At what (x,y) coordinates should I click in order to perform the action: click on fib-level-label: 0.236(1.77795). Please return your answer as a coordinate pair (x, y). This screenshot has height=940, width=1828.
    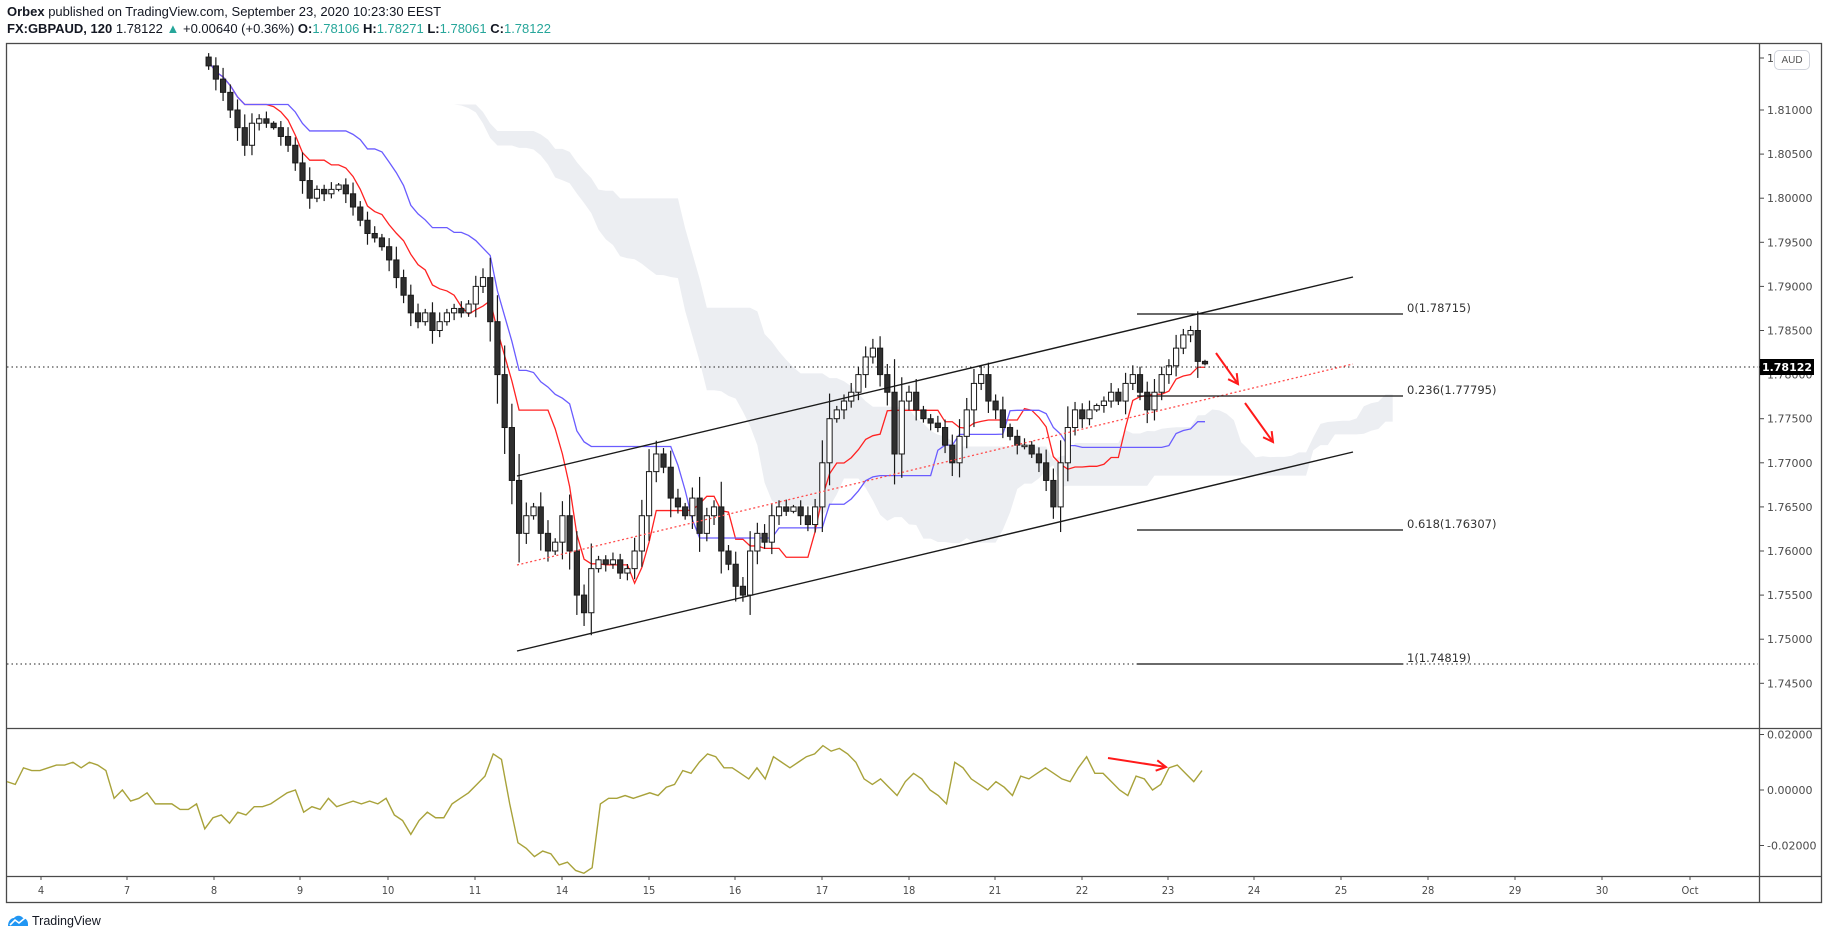
    Looking at the image, I should click on (1451, 390).